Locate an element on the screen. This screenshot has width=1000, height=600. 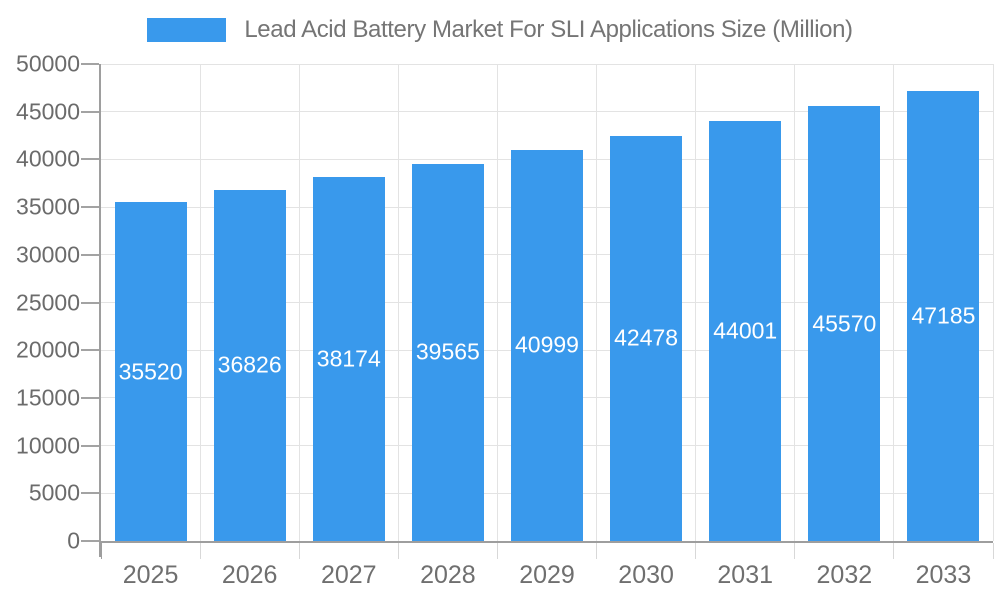
y-axis-tick-label: 40000 is located at coordinates (48, 158).